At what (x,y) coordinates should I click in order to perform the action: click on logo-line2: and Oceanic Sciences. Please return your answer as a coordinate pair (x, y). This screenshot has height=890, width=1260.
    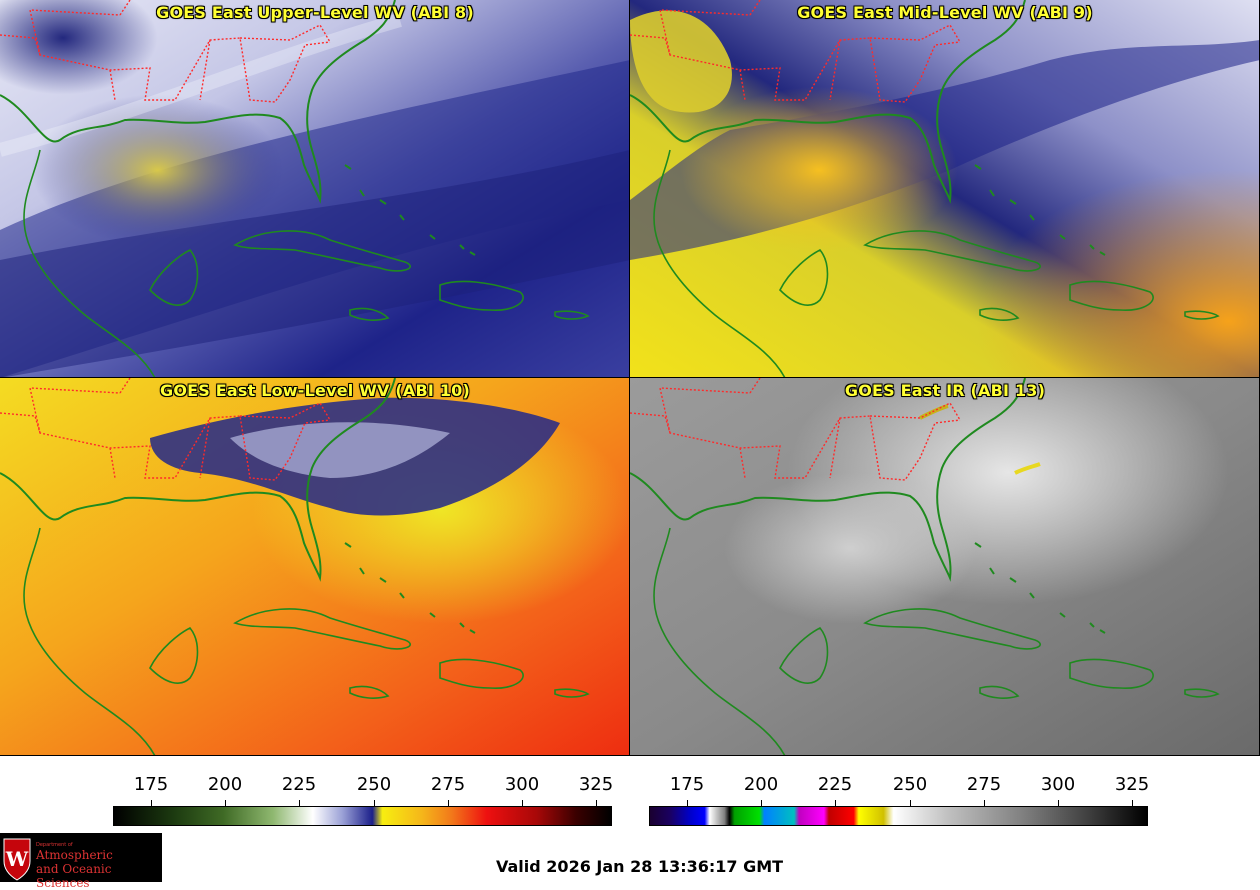
    Looking at the image, I should click on (74, 876).